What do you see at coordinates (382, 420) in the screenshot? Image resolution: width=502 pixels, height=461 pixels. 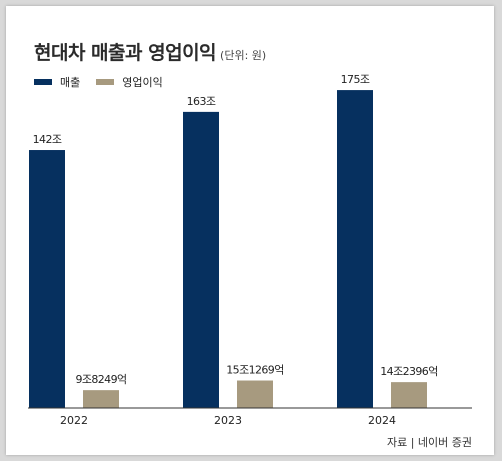 I see `x-tick-label-2024: 2024` at bounding box center [382, 420].